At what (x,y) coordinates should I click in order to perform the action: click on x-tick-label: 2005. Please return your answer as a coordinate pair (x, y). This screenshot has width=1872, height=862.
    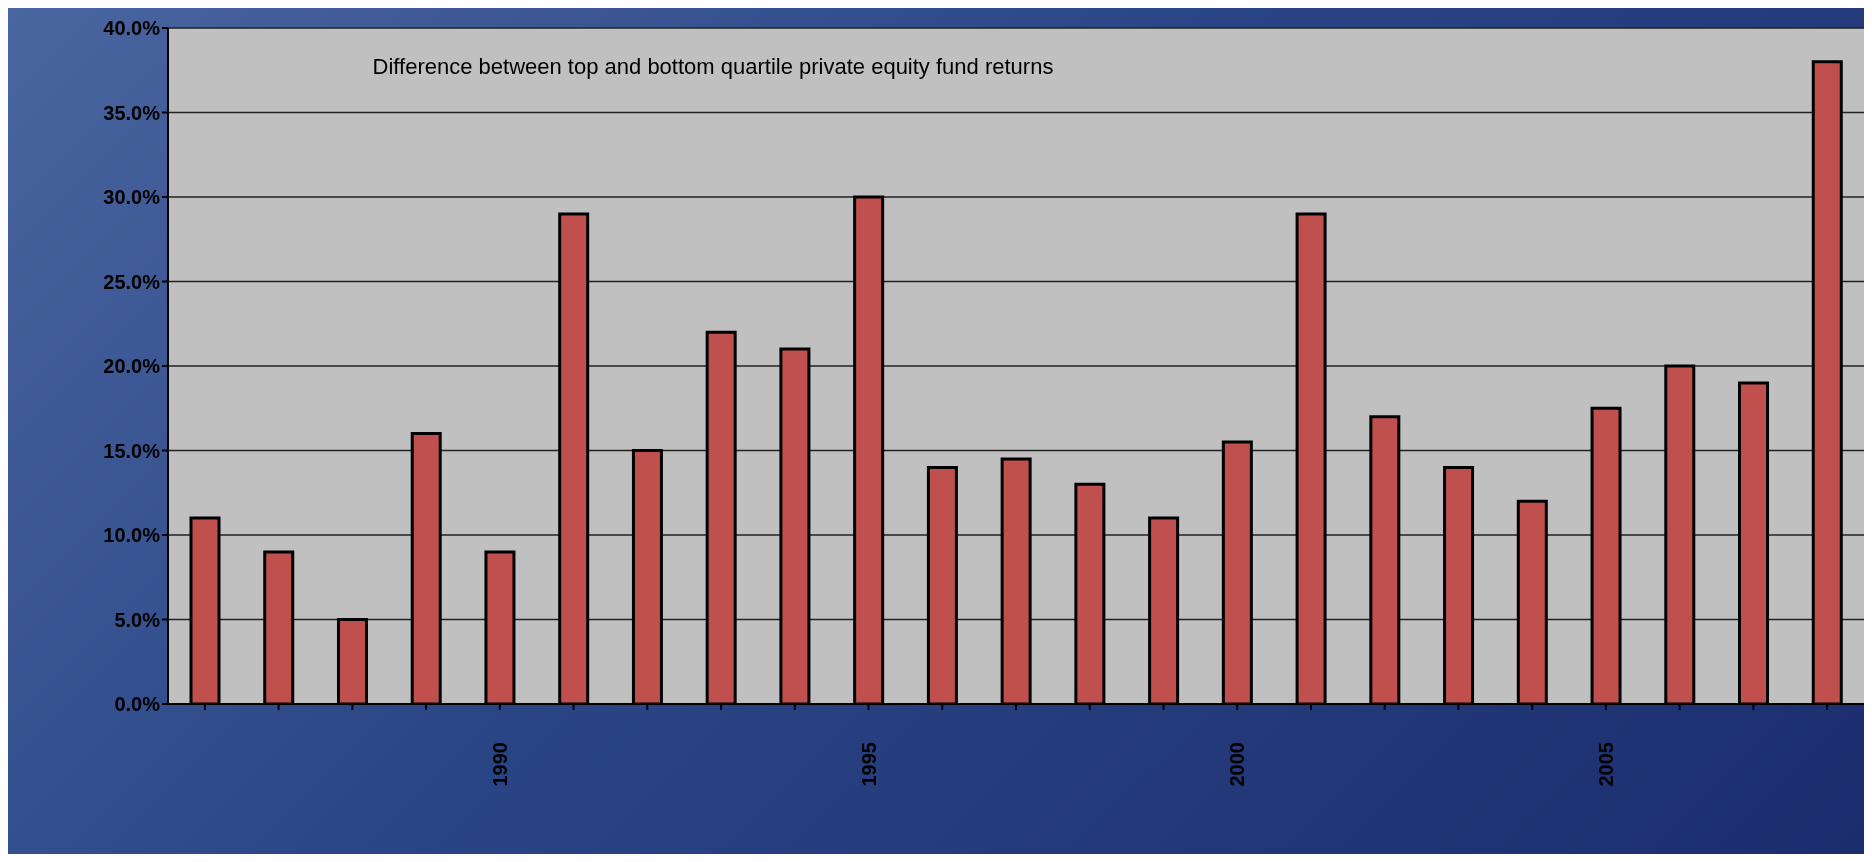
    Looking at the image, I should click on (1605, 764).